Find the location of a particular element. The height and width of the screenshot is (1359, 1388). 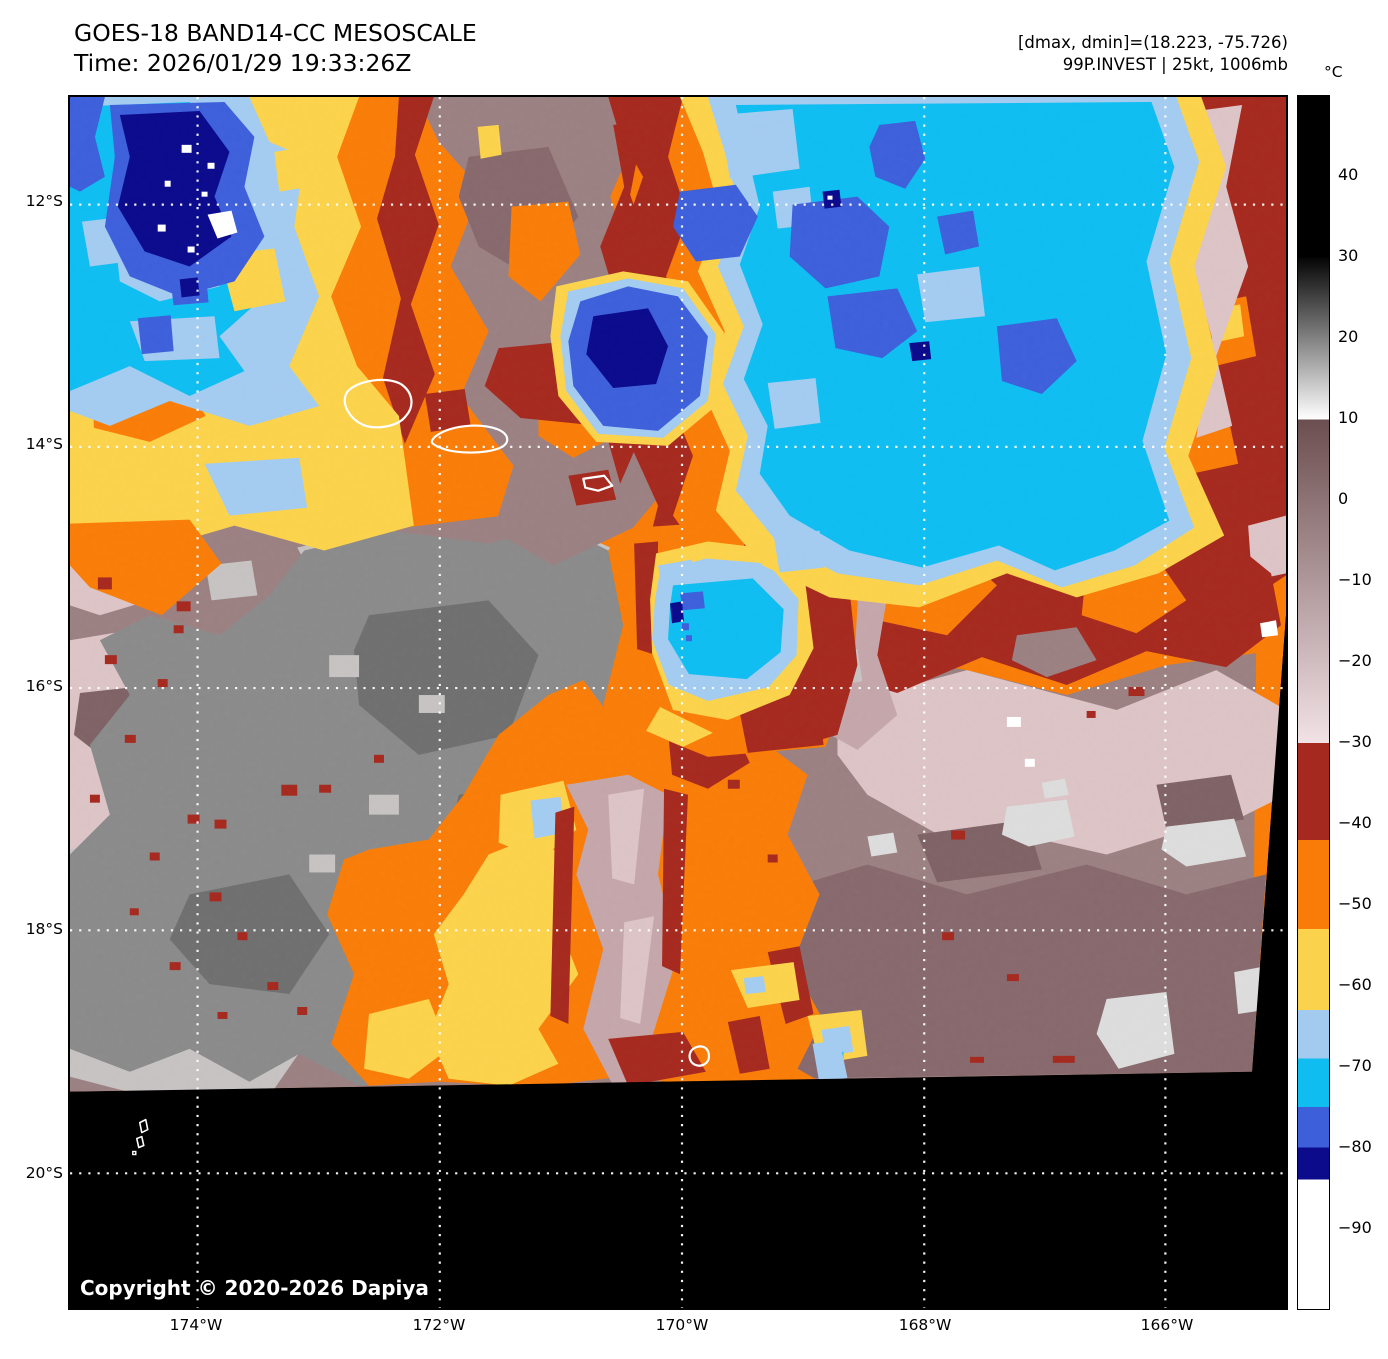

timestamp: Time: 2026/01/29 19:33:26Z is located at coordinates (243, 63).